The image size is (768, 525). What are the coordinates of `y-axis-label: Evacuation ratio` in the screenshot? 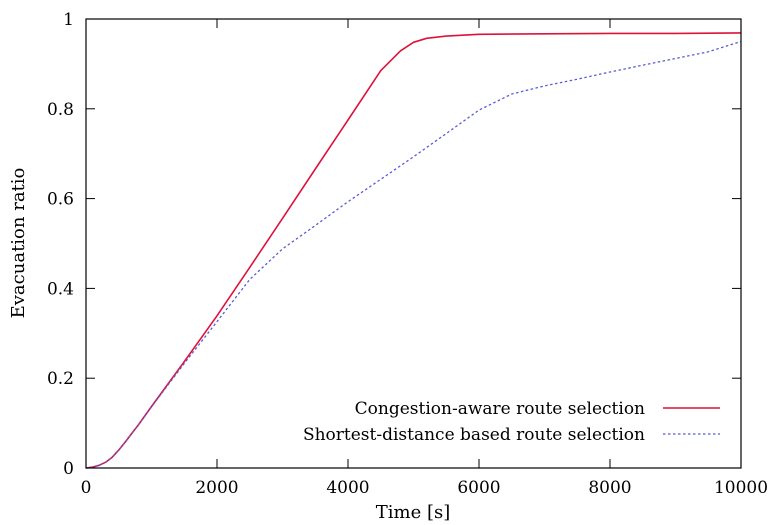 It's located at (18, 243).